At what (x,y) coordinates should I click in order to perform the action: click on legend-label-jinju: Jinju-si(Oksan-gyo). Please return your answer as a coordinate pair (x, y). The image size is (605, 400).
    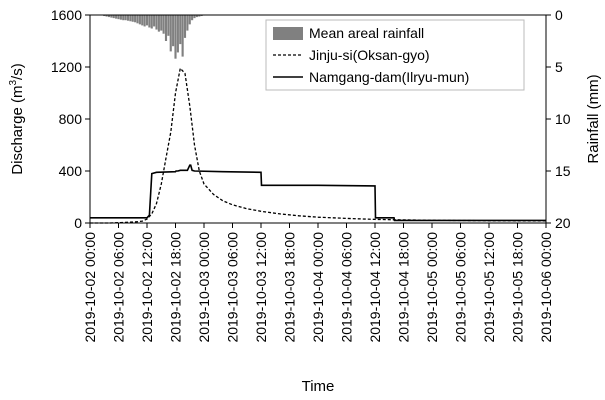
    Looking at the image, I should click on (369, 55).